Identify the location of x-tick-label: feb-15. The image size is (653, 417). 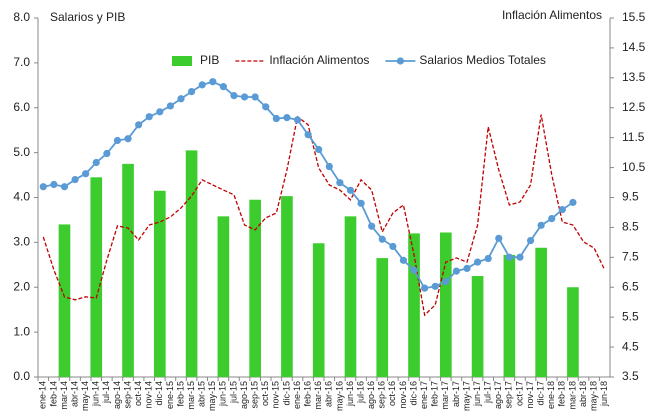
(180, 394).